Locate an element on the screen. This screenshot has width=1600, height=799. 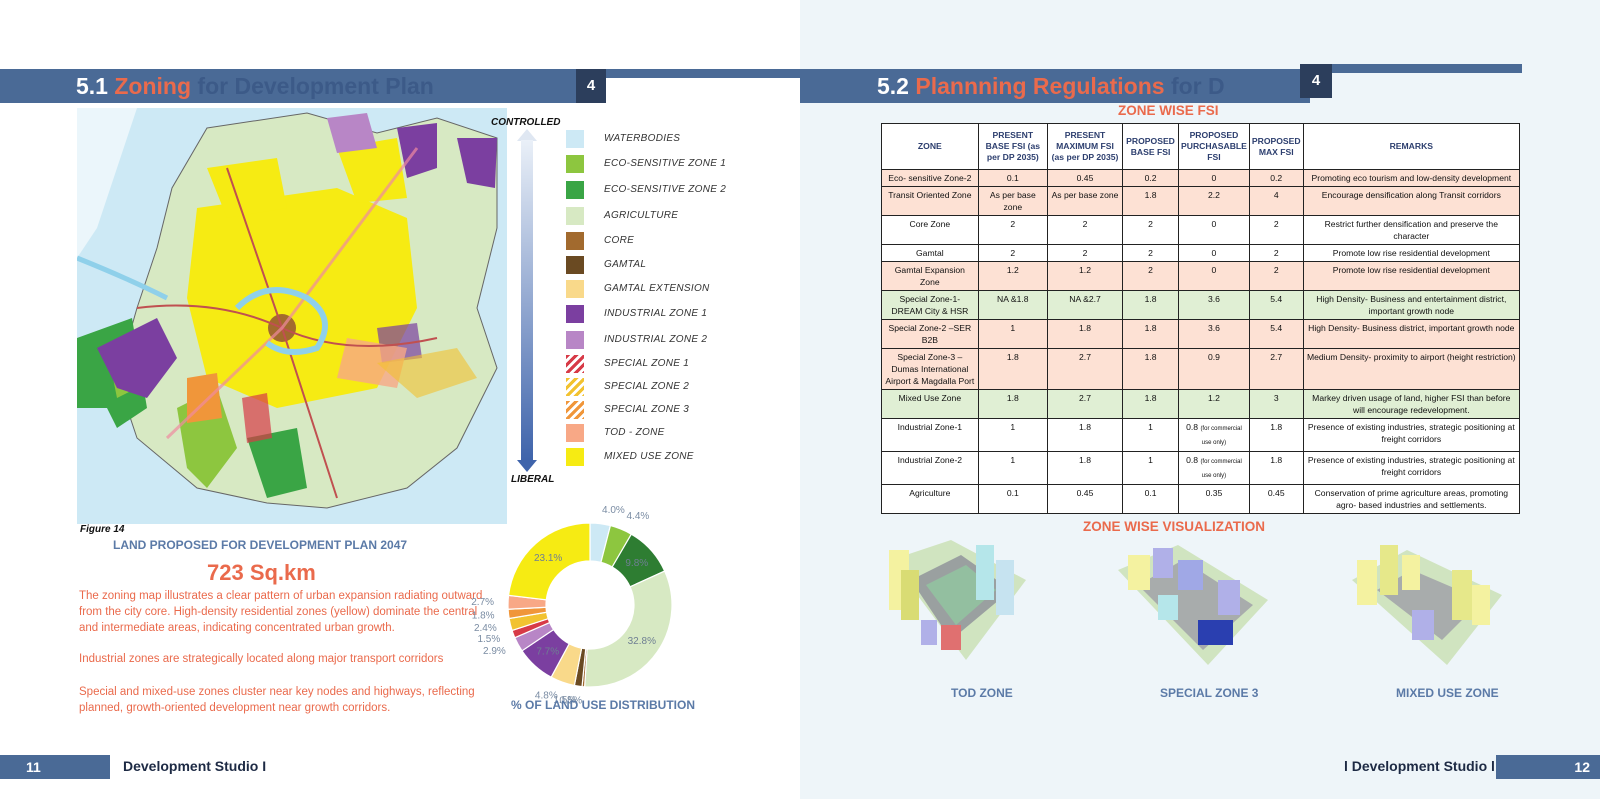
donut-slice-label: 9.8% is located at coordinates (636, 563).